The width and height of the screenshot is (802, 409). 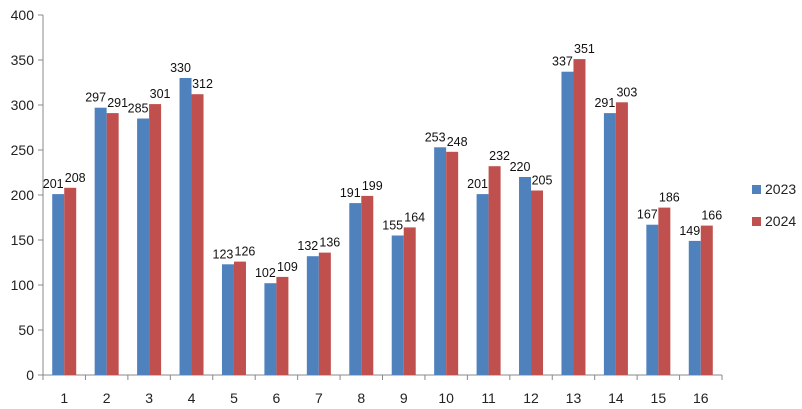 I want to click on data-label-2024-11: 232, so click(x=499, y=156).